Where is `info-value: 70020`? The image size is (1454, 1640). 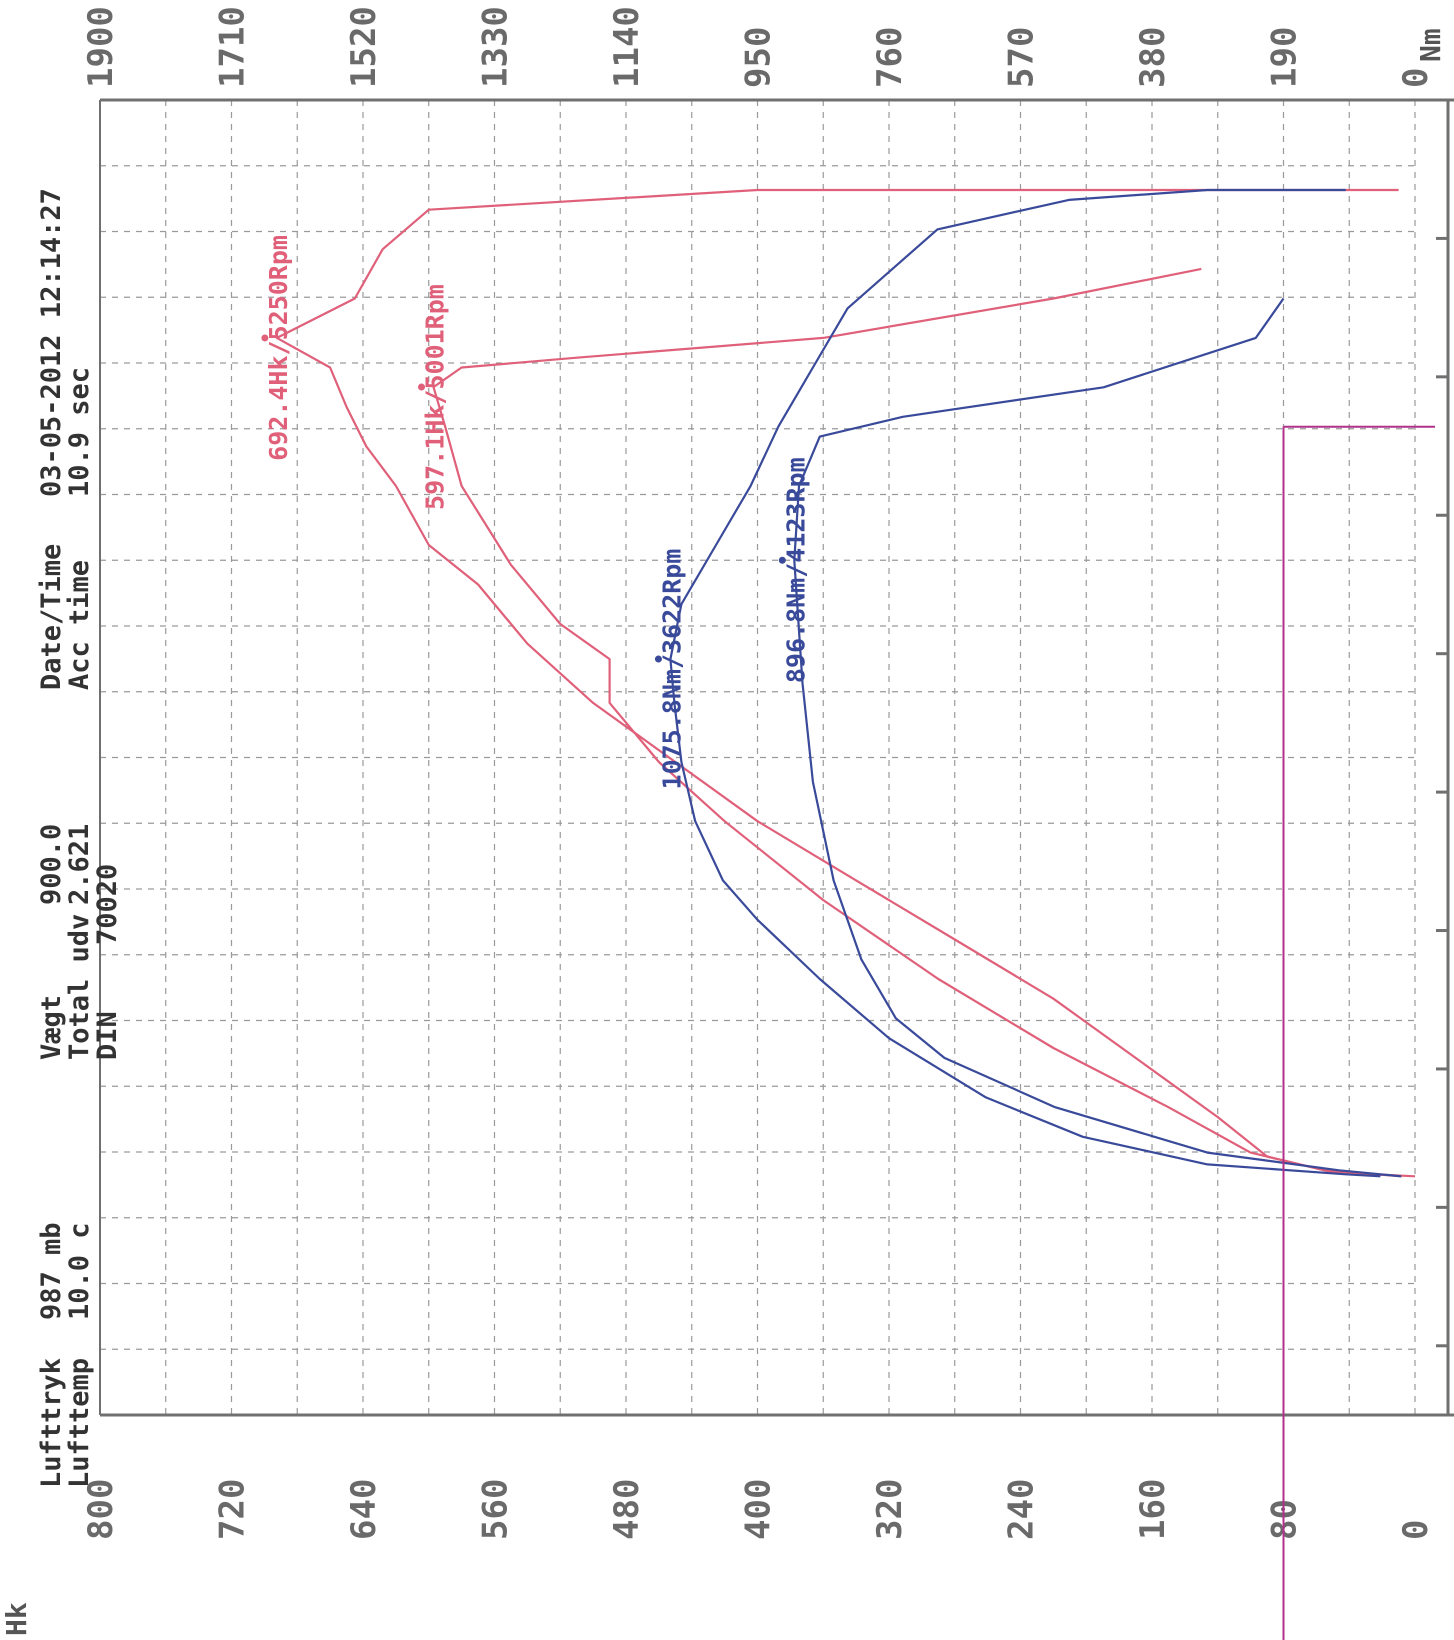
info-value: 70020 is located at coordinates (107, 904).